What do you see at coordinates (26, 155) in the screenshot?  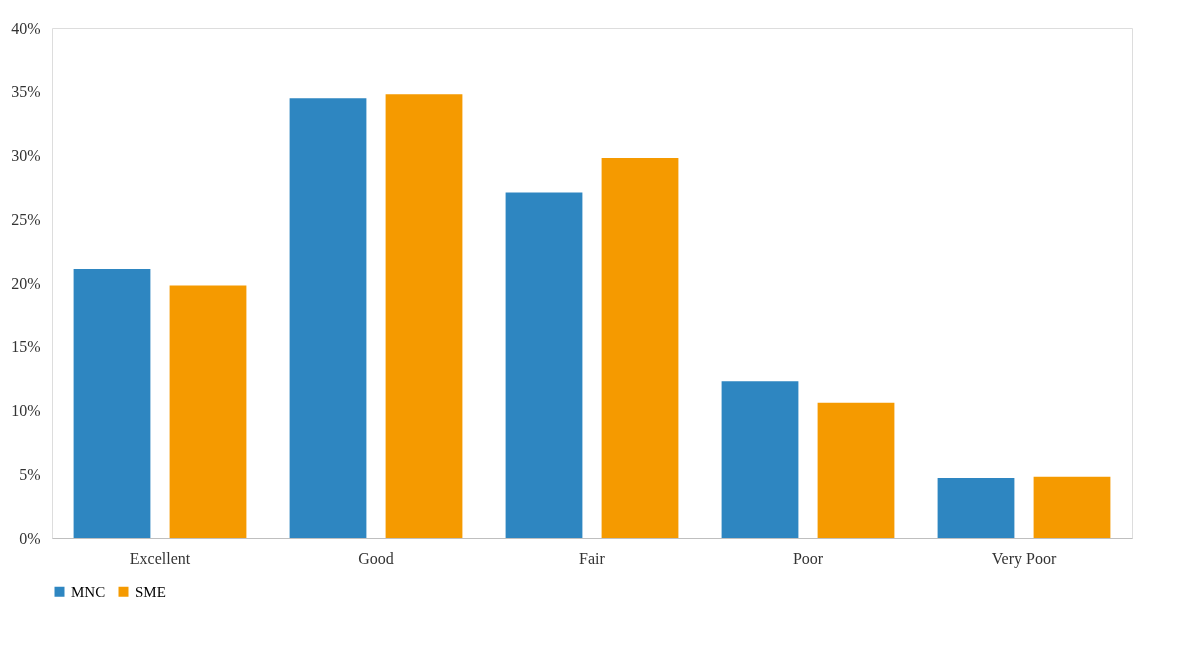 I see `y-tick-label: 30%` at bounding box center [26, 155].